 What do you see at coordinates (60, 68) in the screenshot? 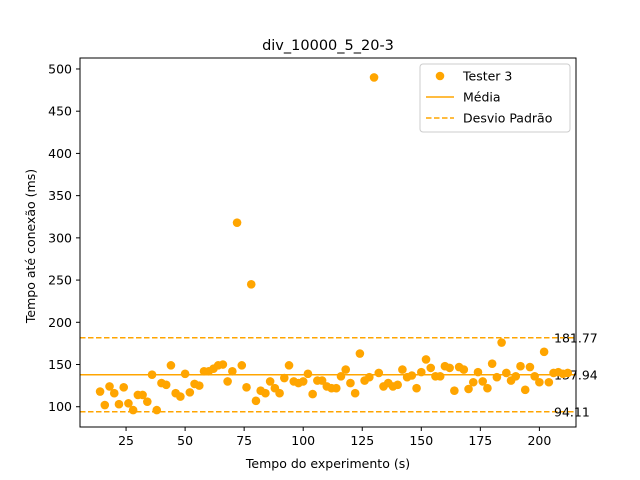
I see `y-tick-label: 500` at bounding box center [60, 68].